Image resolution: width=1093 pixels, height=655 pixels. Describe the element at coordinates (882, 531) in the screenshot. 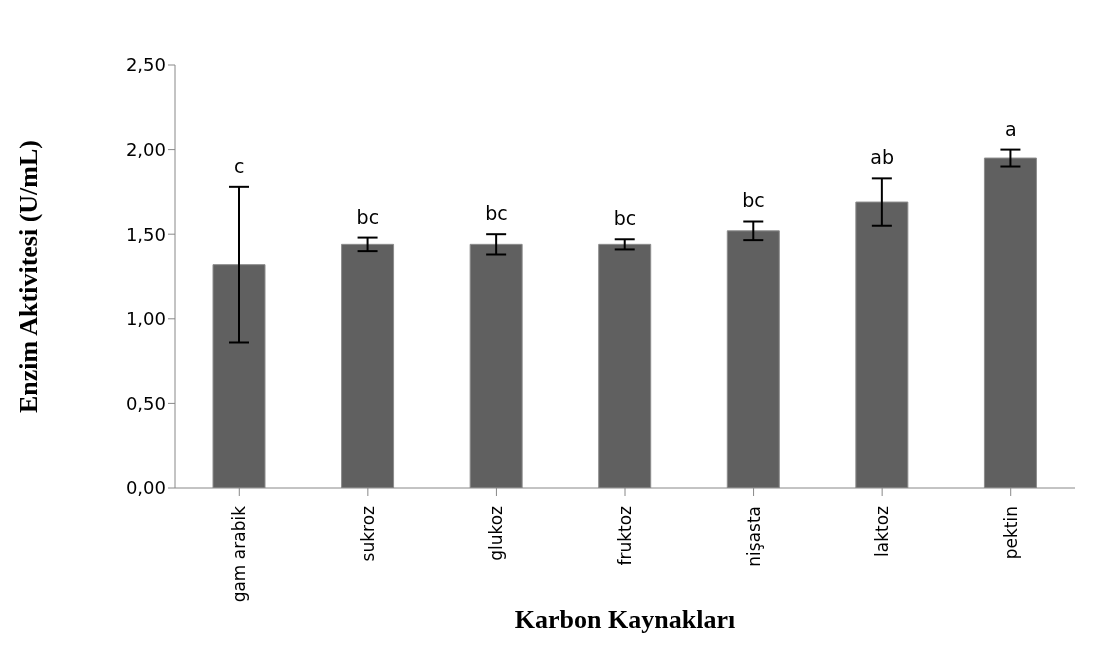

I see `x-tick-label: laktoz` at that location.